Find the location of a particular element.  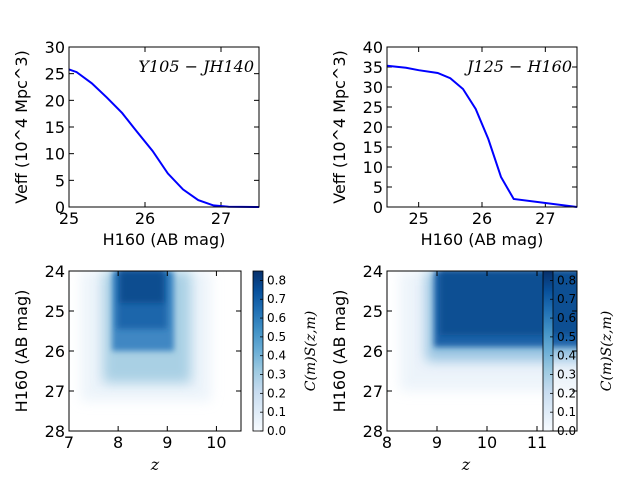

panel1-annotation: Y105 − JH140 is located at coordinates (196, 66).